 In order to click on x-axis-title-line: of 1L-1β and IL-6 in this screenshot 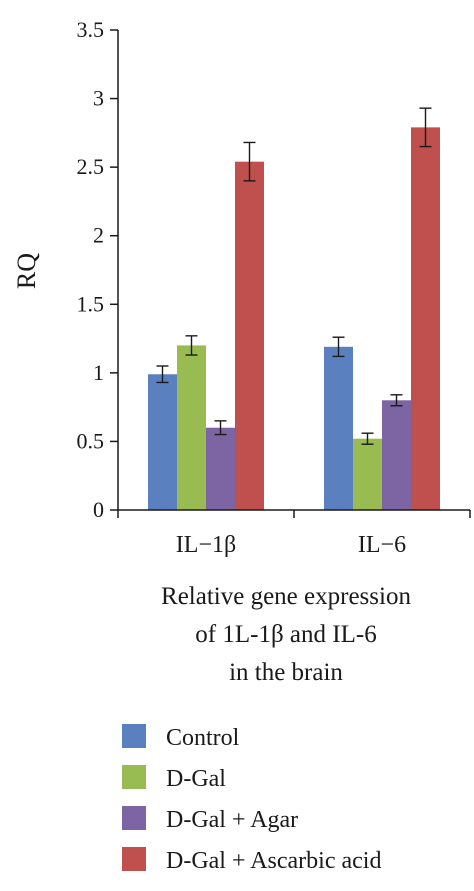, I will do `click(285, 634)`.